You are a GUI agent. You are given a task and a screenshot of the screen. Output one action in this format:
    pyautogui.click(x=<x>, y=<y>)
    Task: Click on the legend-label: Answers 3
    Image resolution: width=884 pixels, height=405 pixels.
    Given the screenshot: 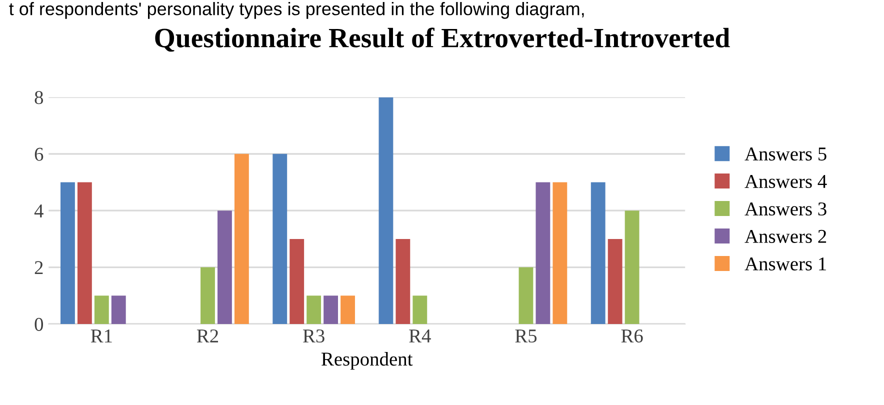 What is the action you would take?
    pyautogui.click(x=785, y=209)
    